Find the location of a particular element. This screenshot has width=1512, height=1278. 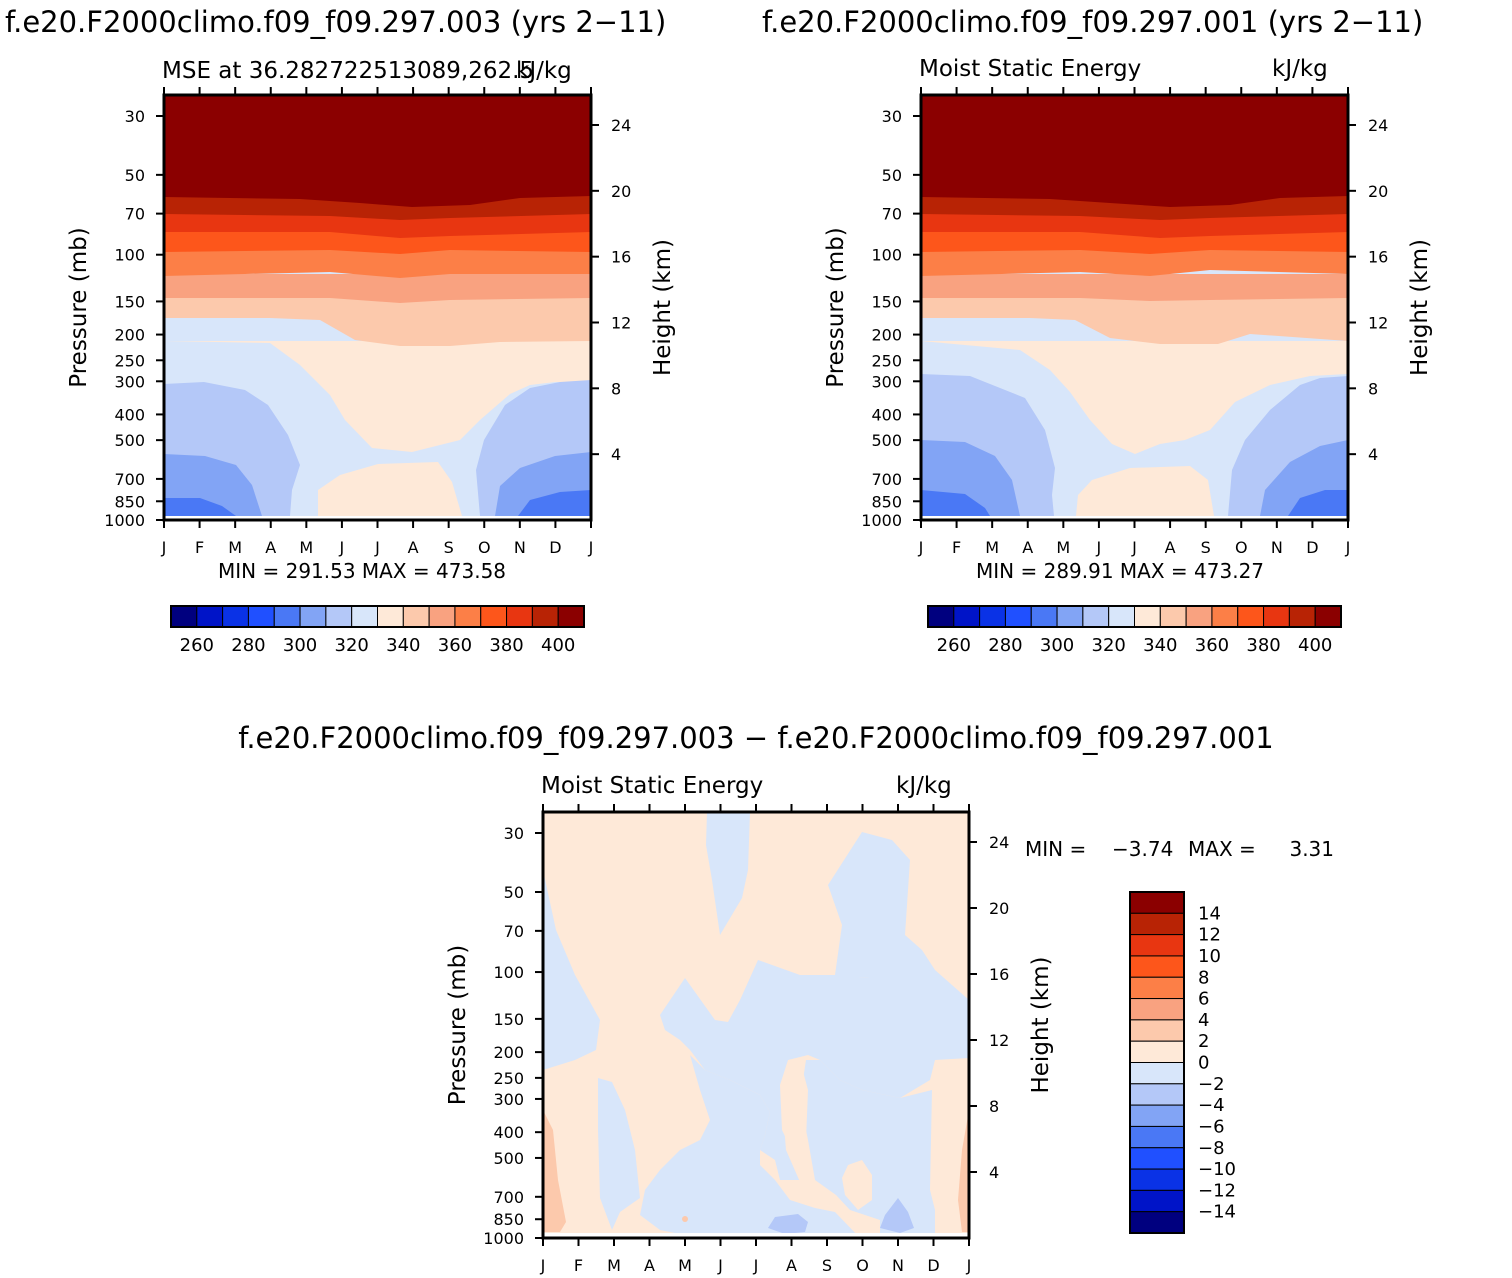

height-axis-label: Height (km) is located at coordinates (1420, 307).